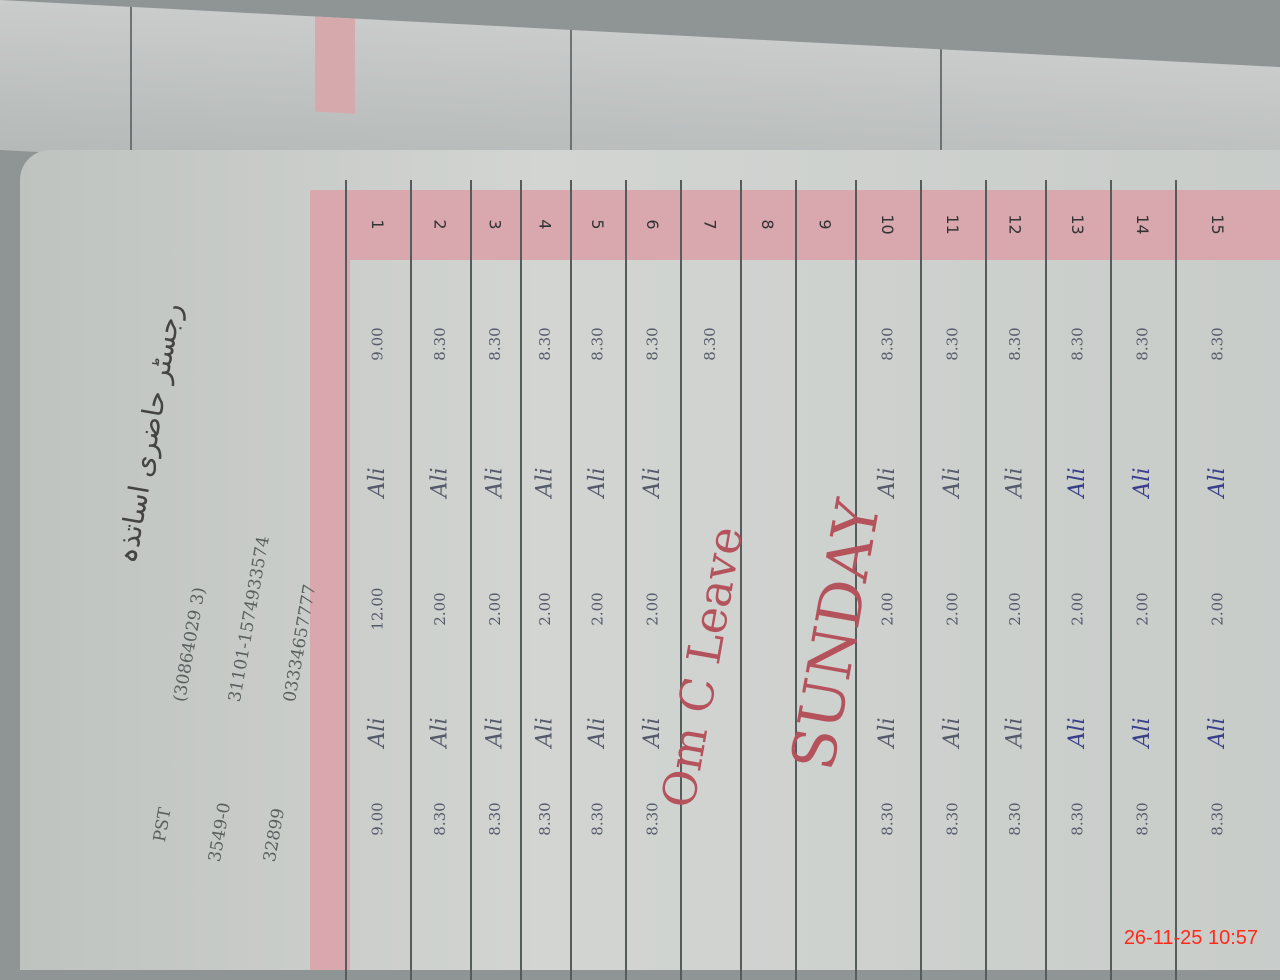 The width and height of the screenshot is (1280, 980). What do you see at coordinates (377, 344) in the screenshot?
I see `entry-in: 9.00` at bounding box center [377, 344].